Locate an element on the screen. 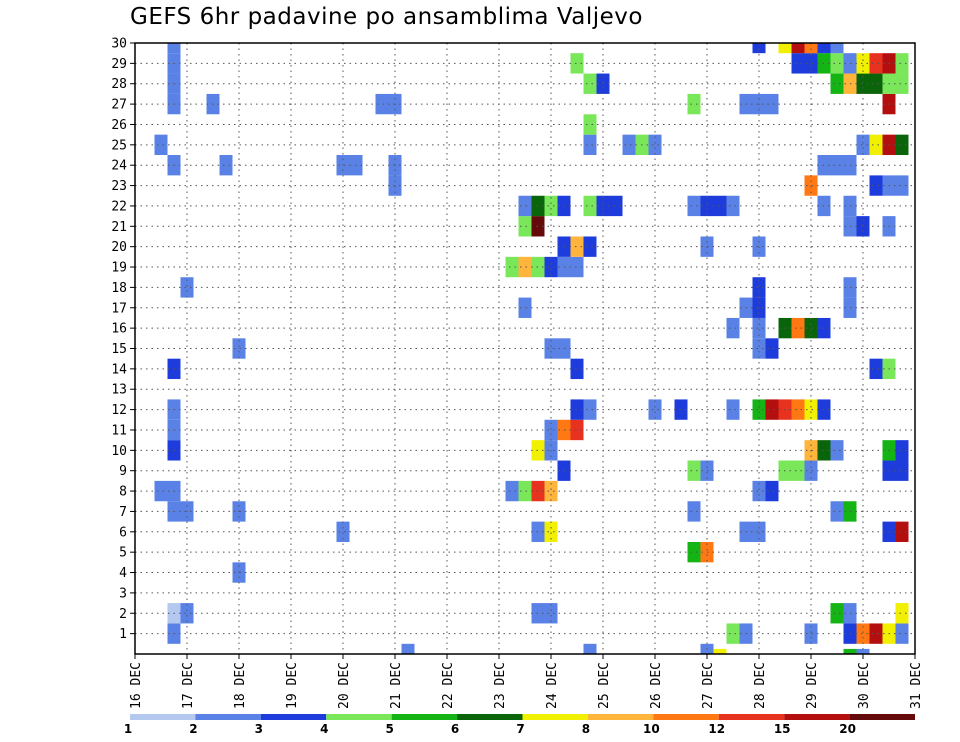 The width and height of the screenshot is (960, 742). legend-label: 15 is located at coordinates (782, 729).